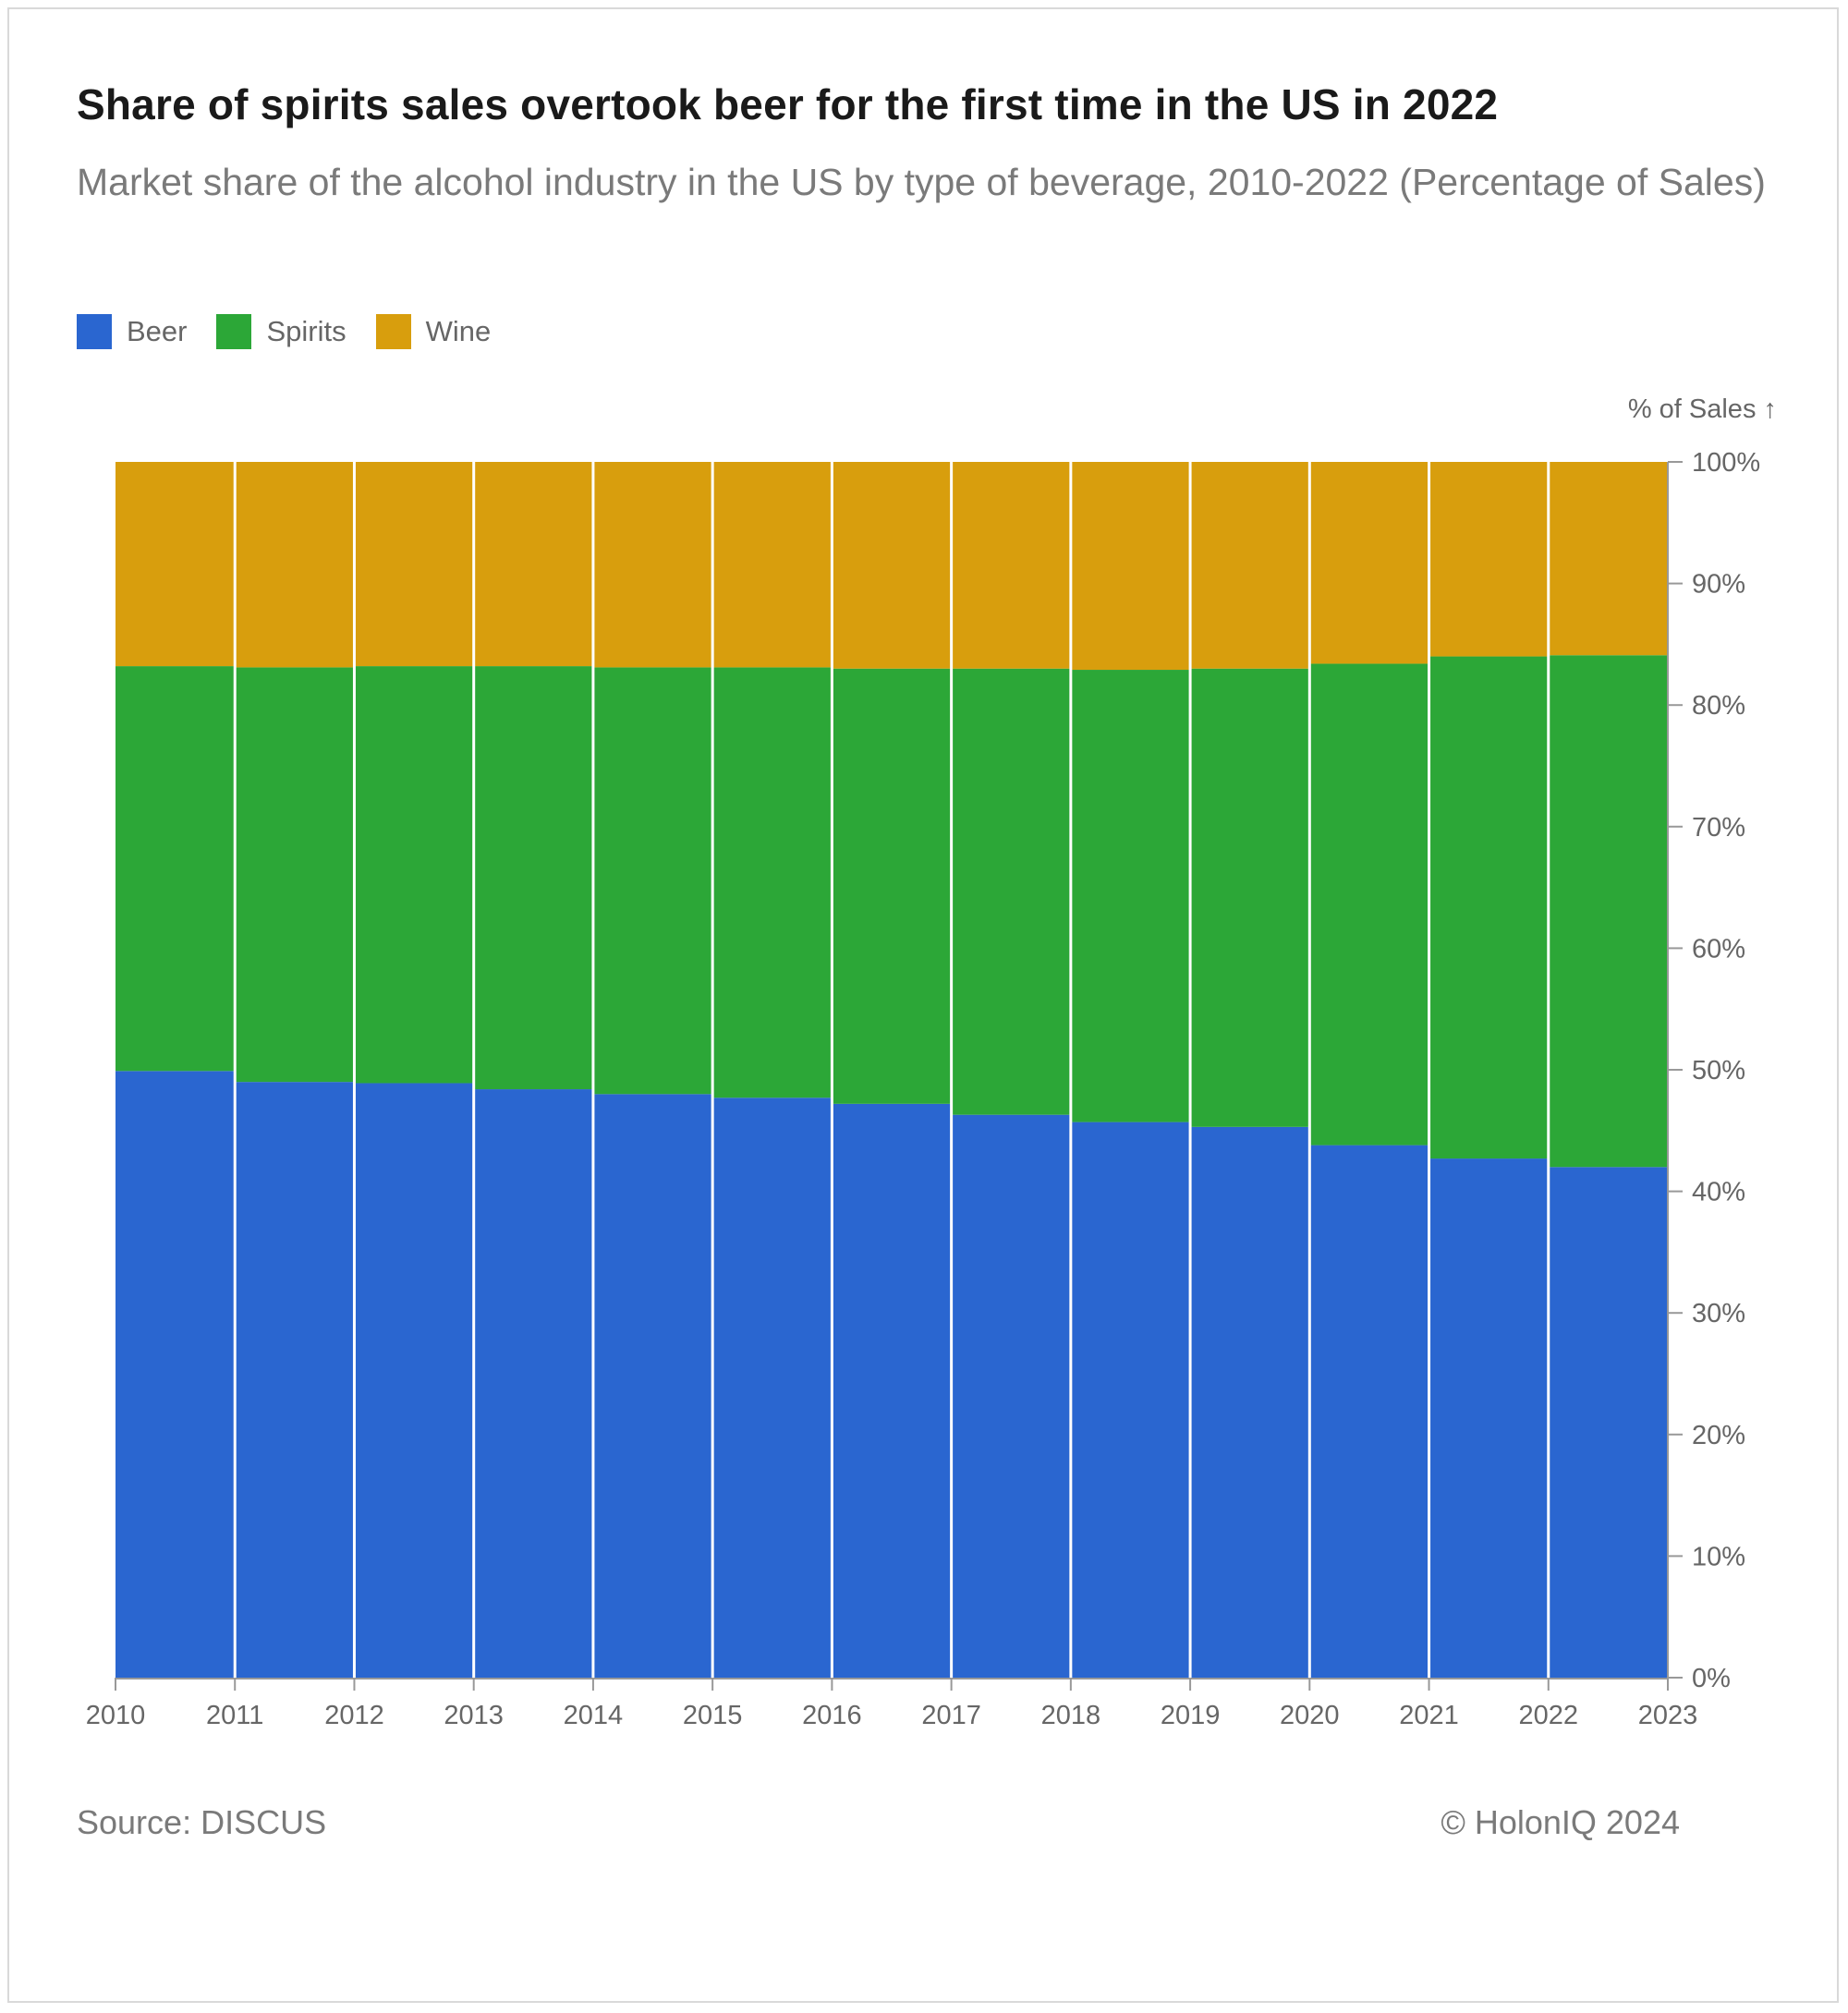 The width and height of the screenshot is (1848, 2013). What do you see at coordinates (1011, 1396) in the screenshot?
I see `bar-beer-2017` at bounding box center [1011, 1396].